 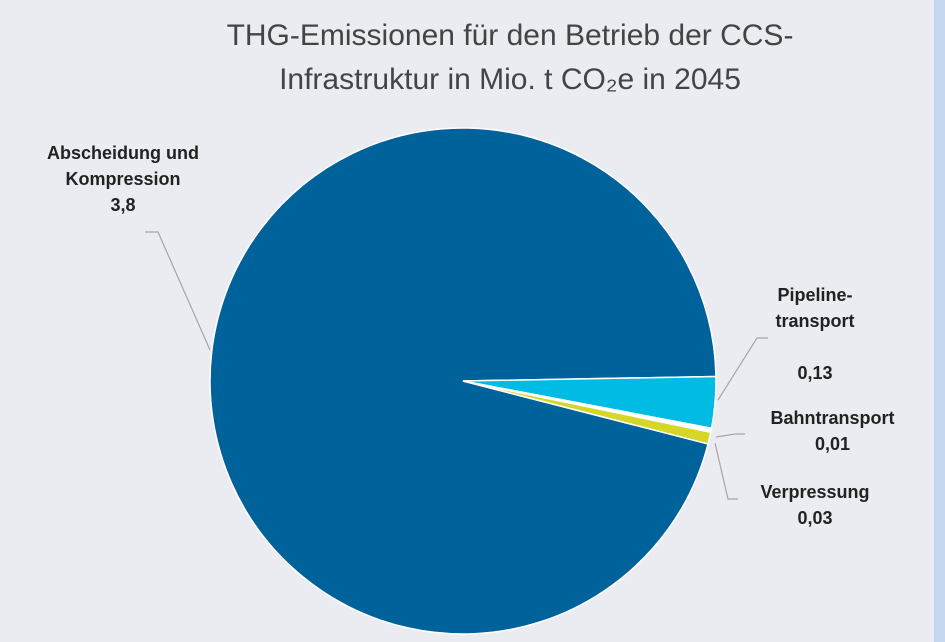 What do you see at coordinates (939, 321) in the screenshot?
I see `side-strip` at bounding box center [939, 321].